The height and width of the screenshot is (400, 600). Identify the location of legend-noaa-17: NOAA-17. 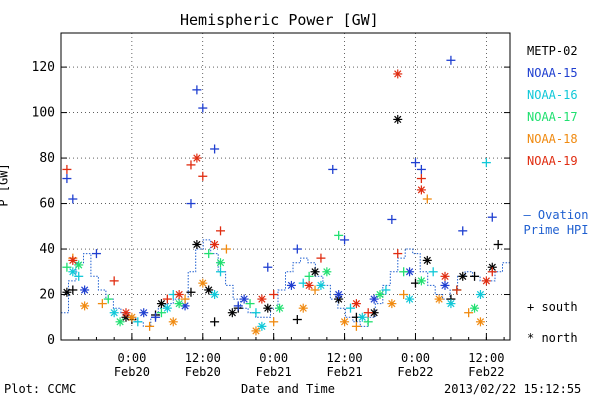
(552, 117).